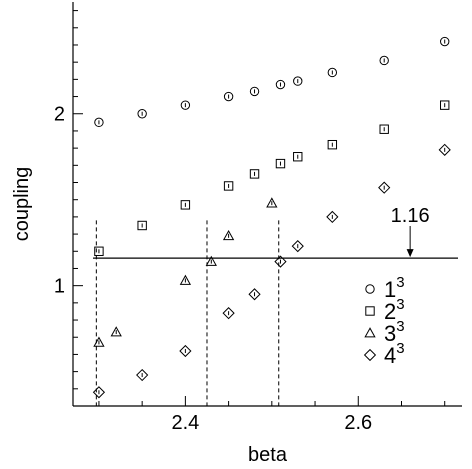 Image resolution: width=472 pixels, height=469 pixels. I want to click on annotation: 1.16, so click(410, 231).